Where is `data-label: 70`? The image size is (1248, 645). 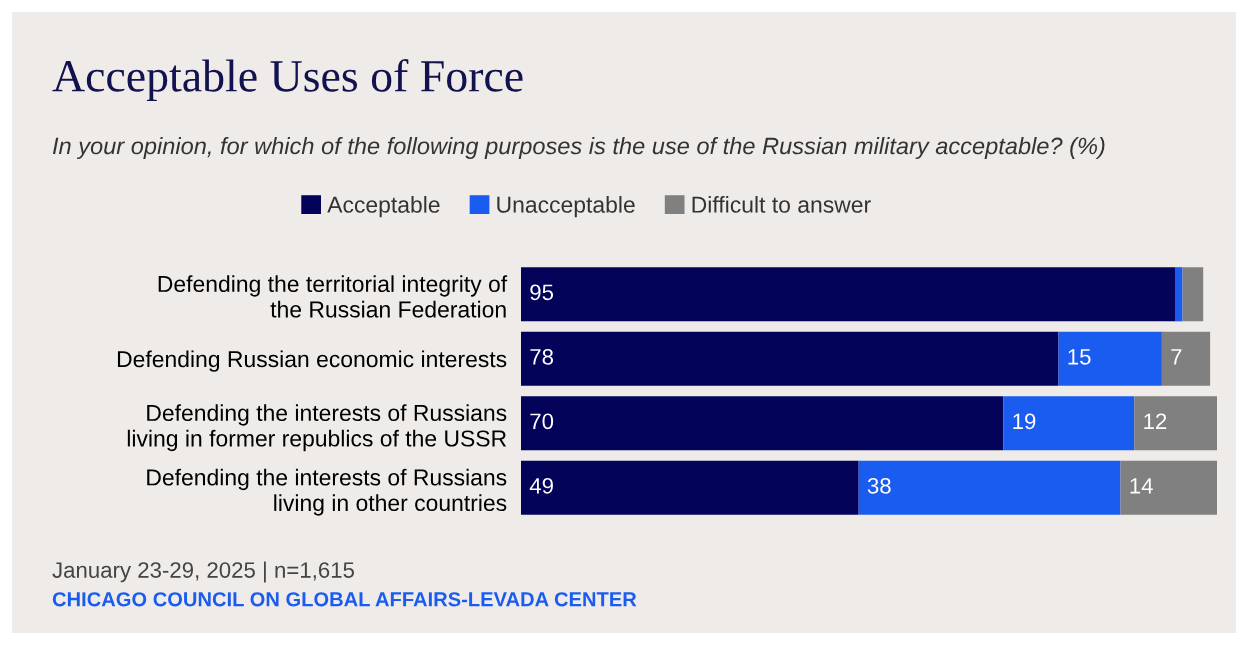 data-label: 70 is located at coordinates (542, 421).